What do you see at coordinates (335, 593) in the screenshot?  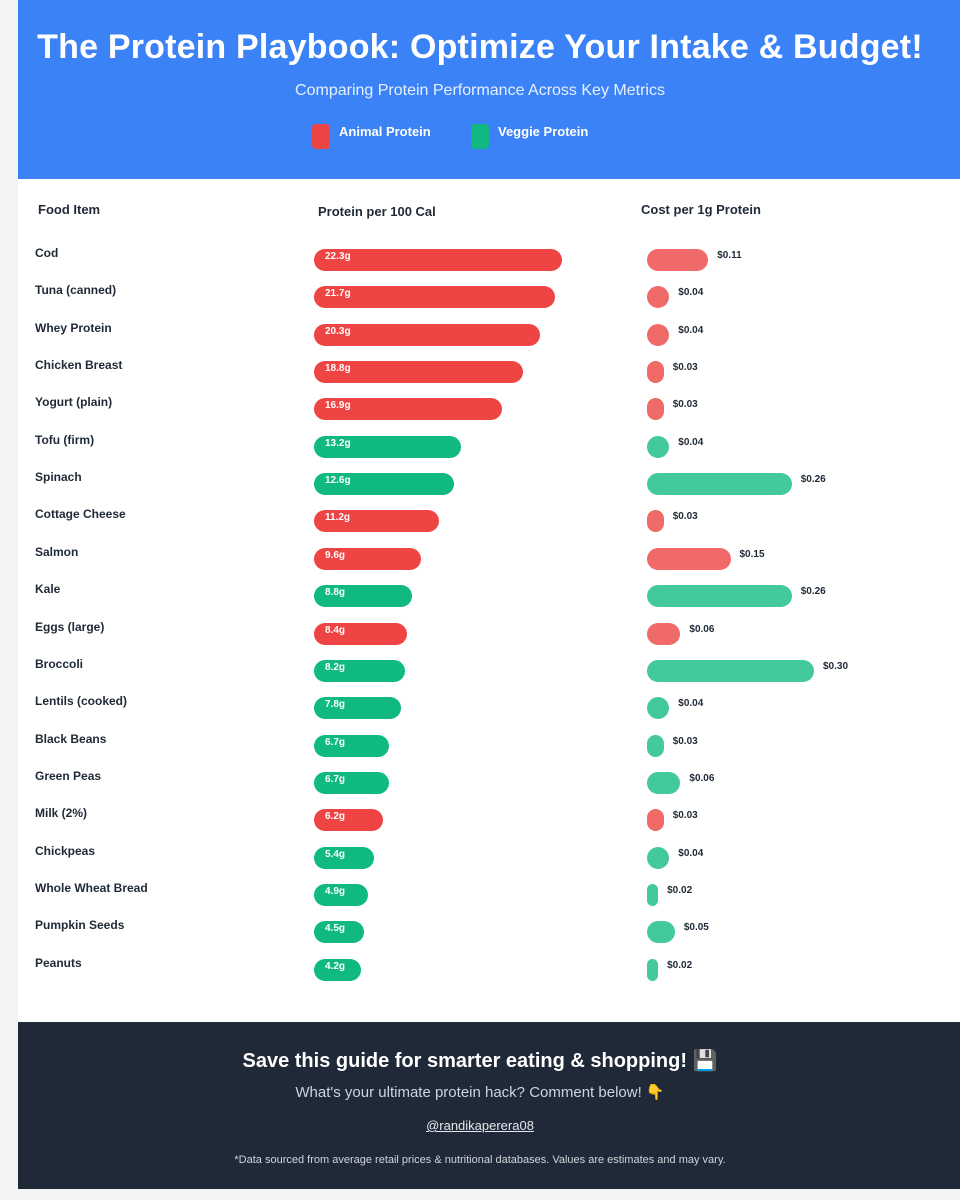 I see `protein-value-label: 8.8g` at bounding box center [335, 593].